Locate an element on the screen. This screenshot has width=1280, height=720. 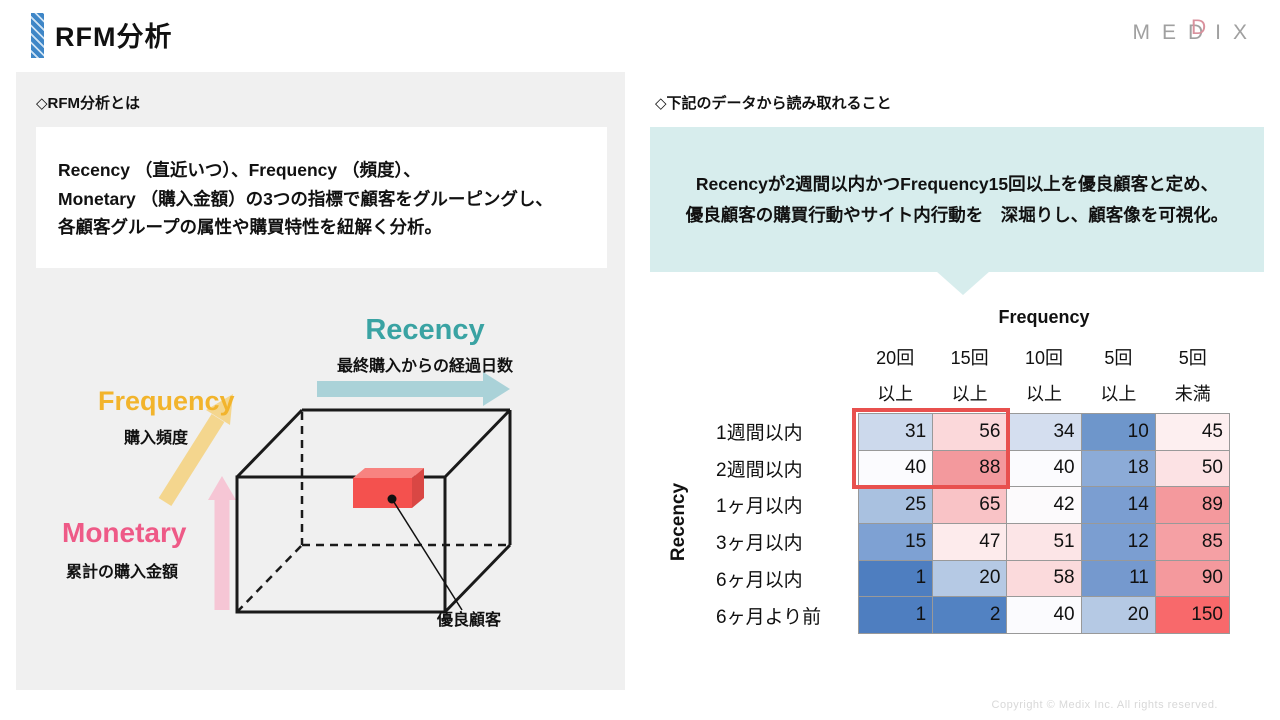
table-recency-axis-title: Recency is located at coordinates (678, 522).